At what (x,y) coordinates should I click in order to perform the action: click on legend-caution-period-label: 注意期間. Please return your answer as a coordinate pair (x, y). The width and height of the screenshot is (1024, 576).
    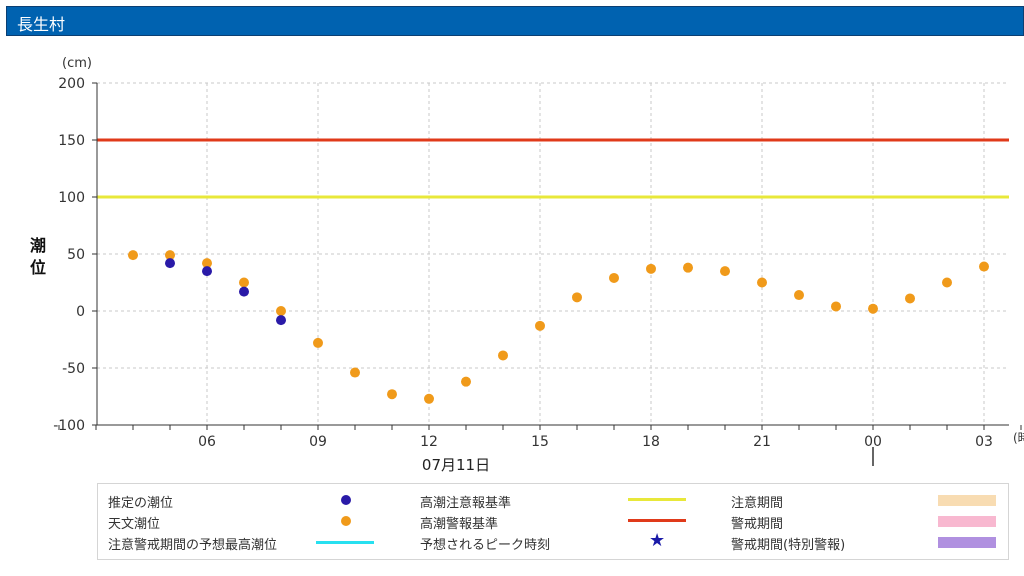
    Looking at the image, I should click on (757, 503).